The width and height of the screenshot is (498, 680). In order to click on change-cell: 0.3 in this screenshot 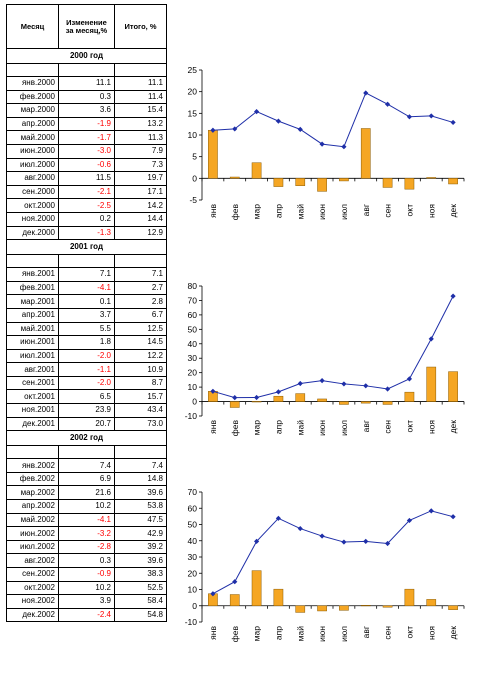, I will do `click(86, 97)`.